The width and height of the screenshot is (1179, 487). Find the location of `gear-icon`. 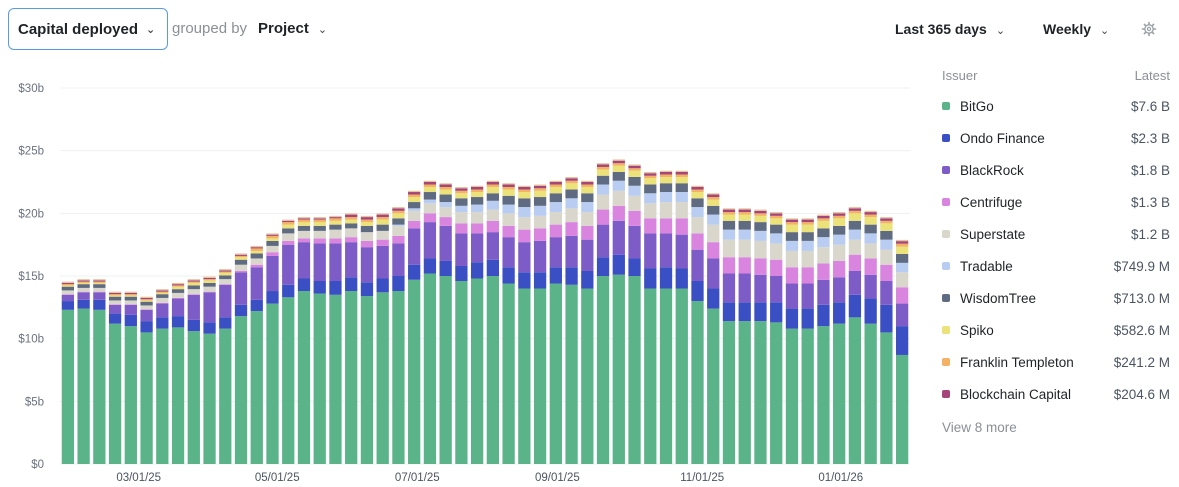

gear-icon is located at coordinates (1149, 29).